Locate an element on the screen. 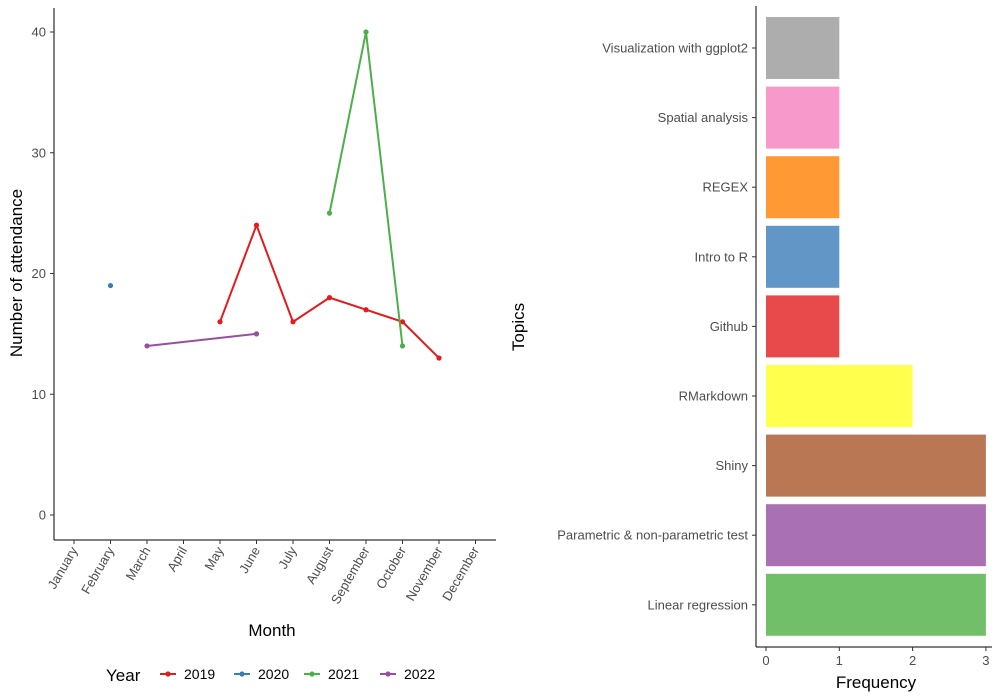  y-tick-label: 0 is located at coordinates (42, 515).